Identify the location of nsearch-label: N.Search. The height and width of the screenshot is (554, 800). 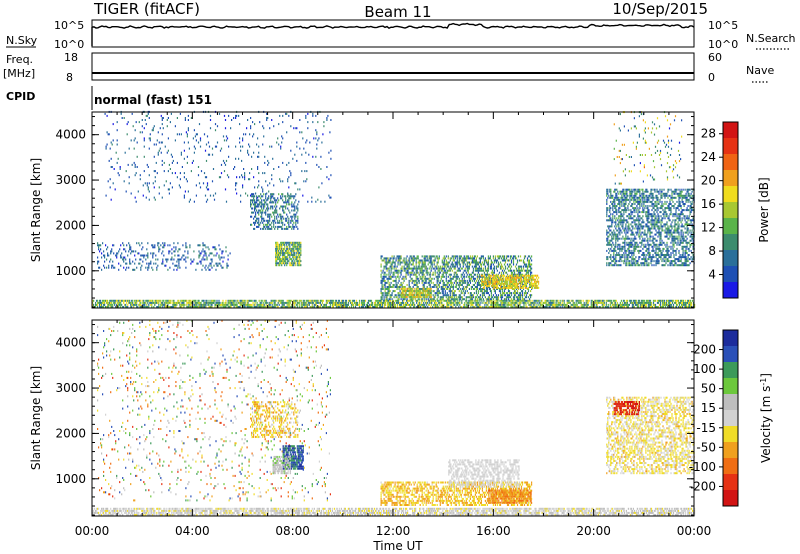
(771, 38).